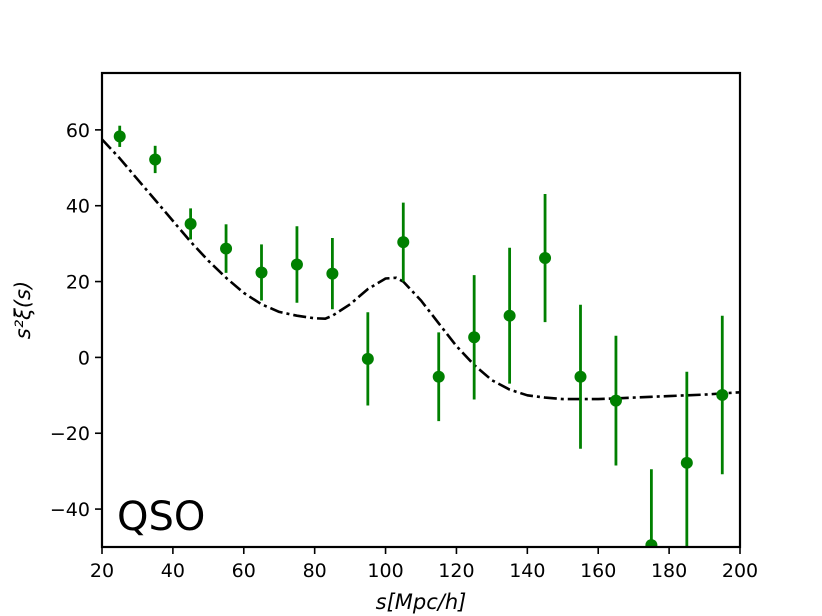 This screenshot has width=822, height=616. What do you see at coordinates (456, 571) in the screenshot?
I see `x-tick-label: 120` at bounding box center [456, 571].